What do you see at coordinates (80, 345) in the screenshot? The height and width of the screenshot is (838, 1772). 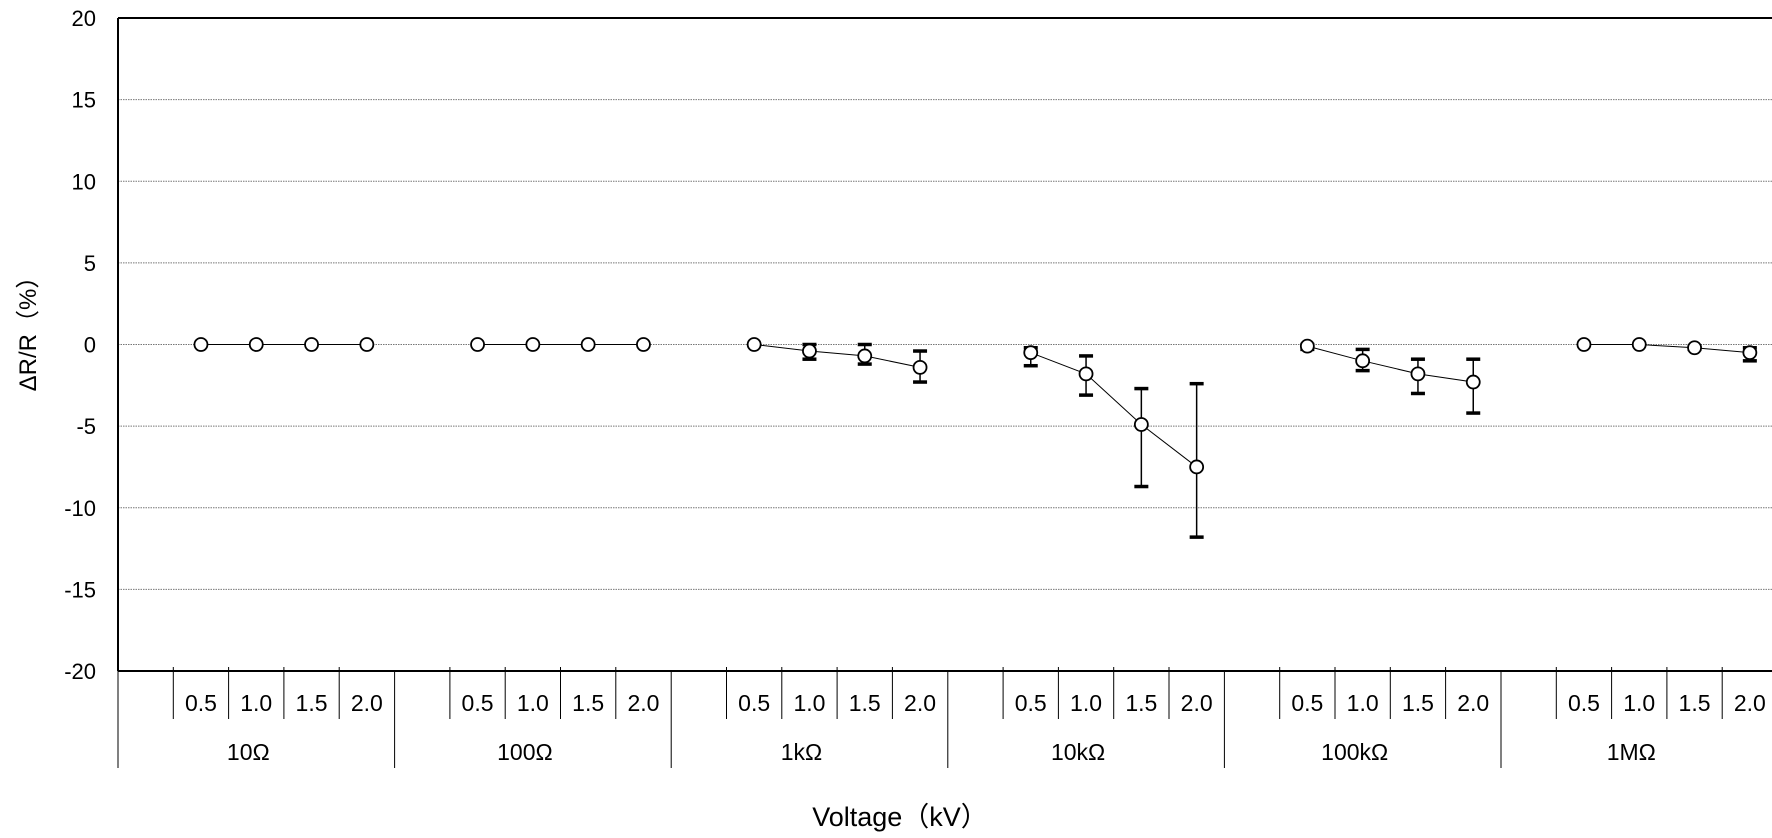 I see `y-tick-labels: 20 15 10 5 0 -5 -10 -15 -20` at bounding box center [80, 345].